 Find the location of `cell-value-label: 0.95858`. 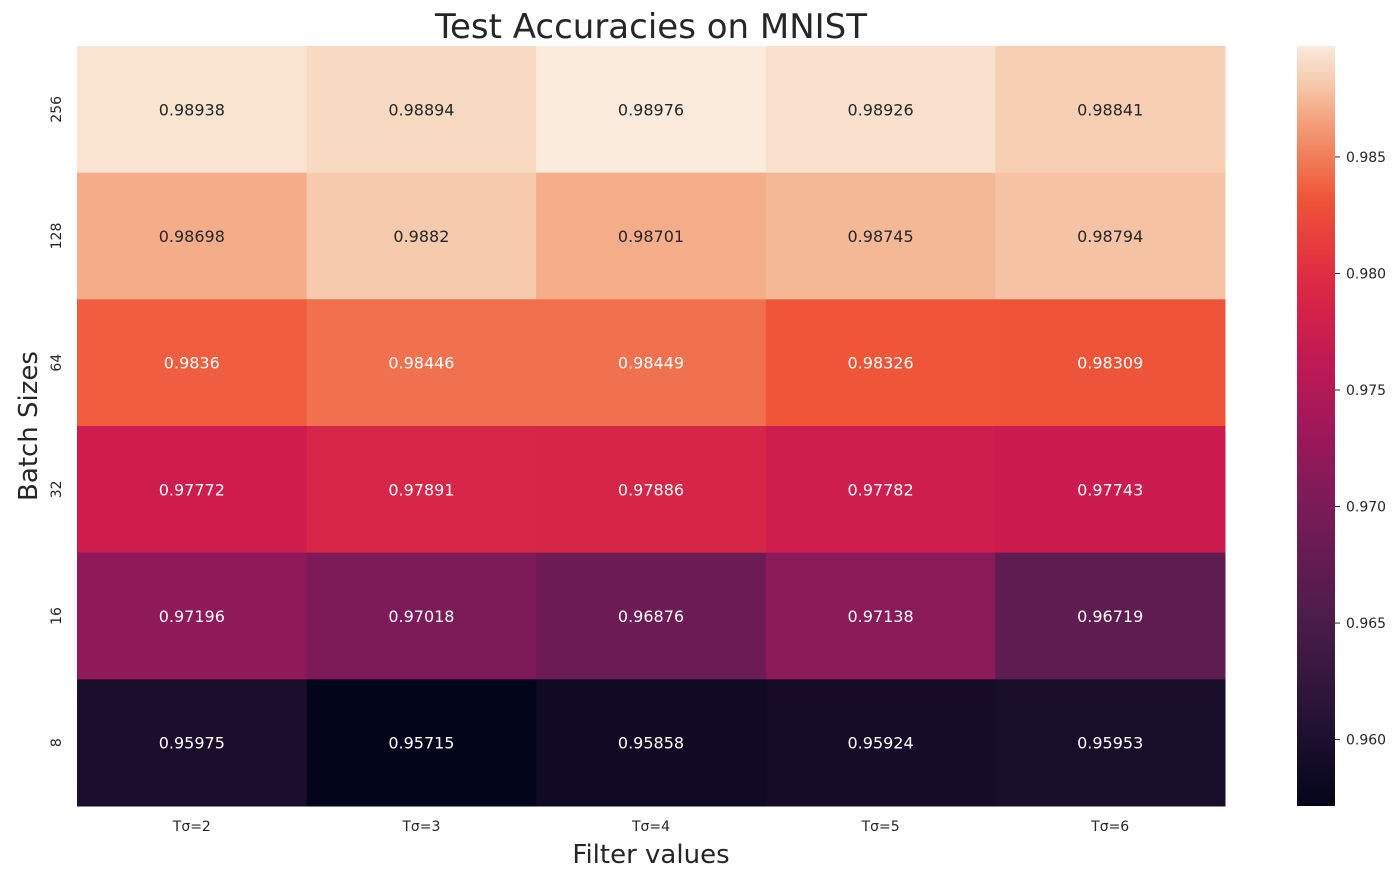

cell-value-label: 0.95858 is located at coordinates (651, 743).